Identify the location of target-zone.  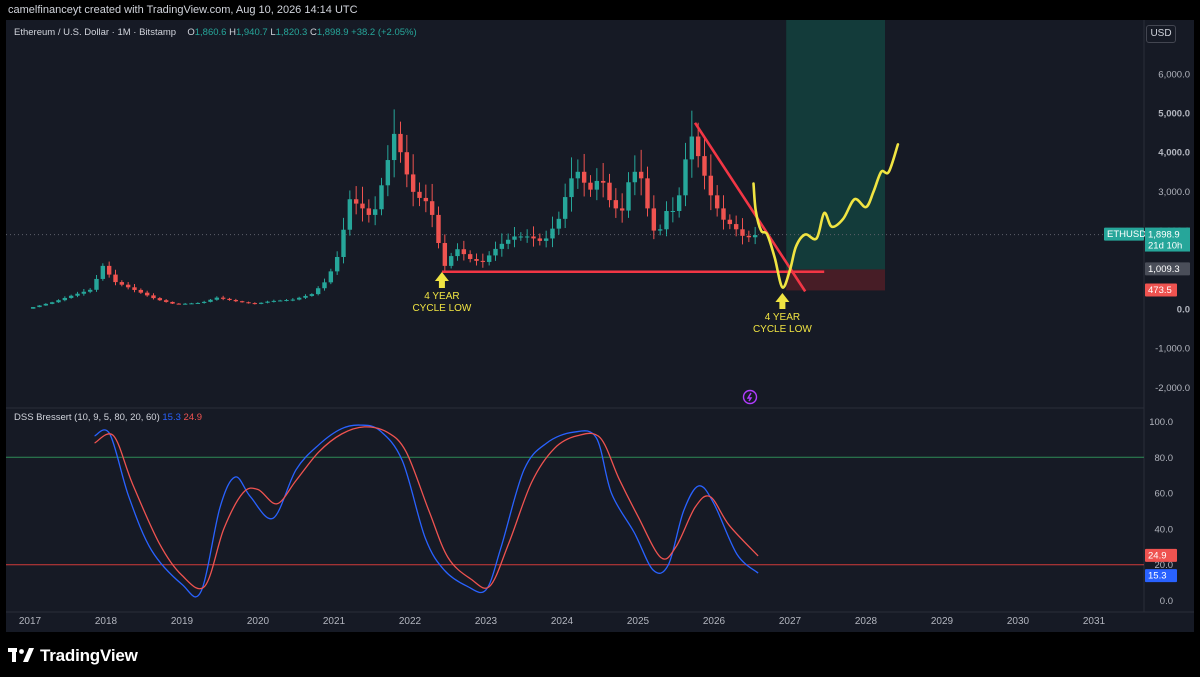
(835, 145).